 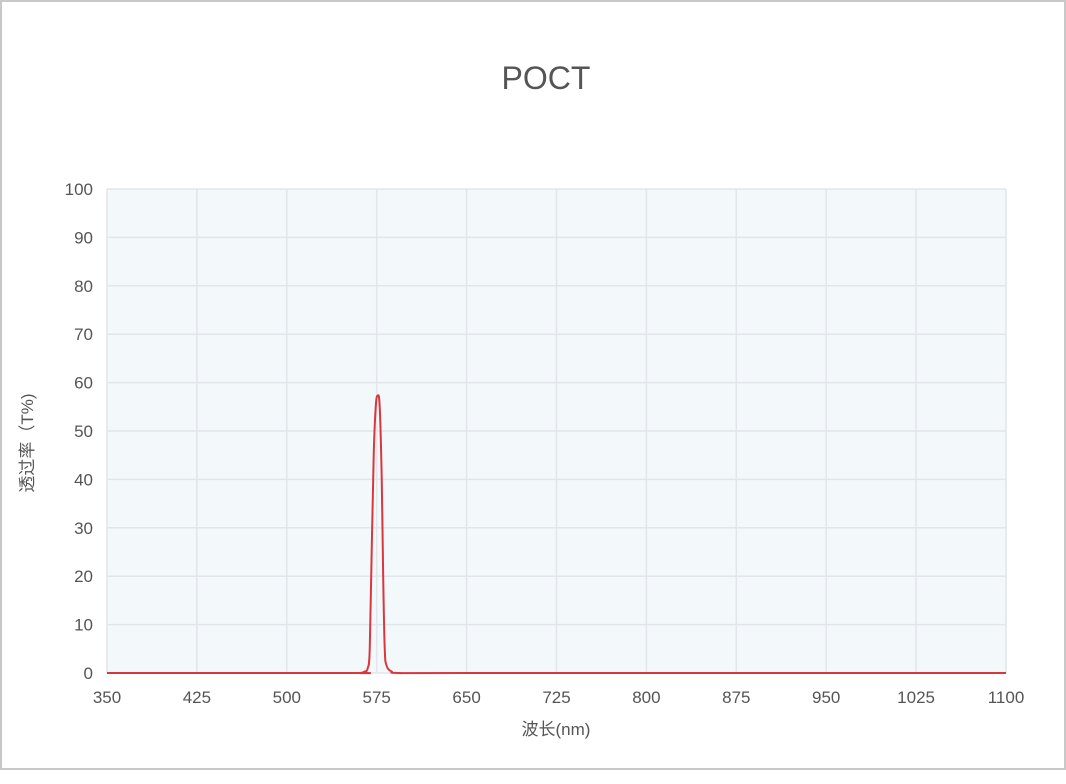 I want to click on y-tick-label: 50, so click(x=83, y=431).